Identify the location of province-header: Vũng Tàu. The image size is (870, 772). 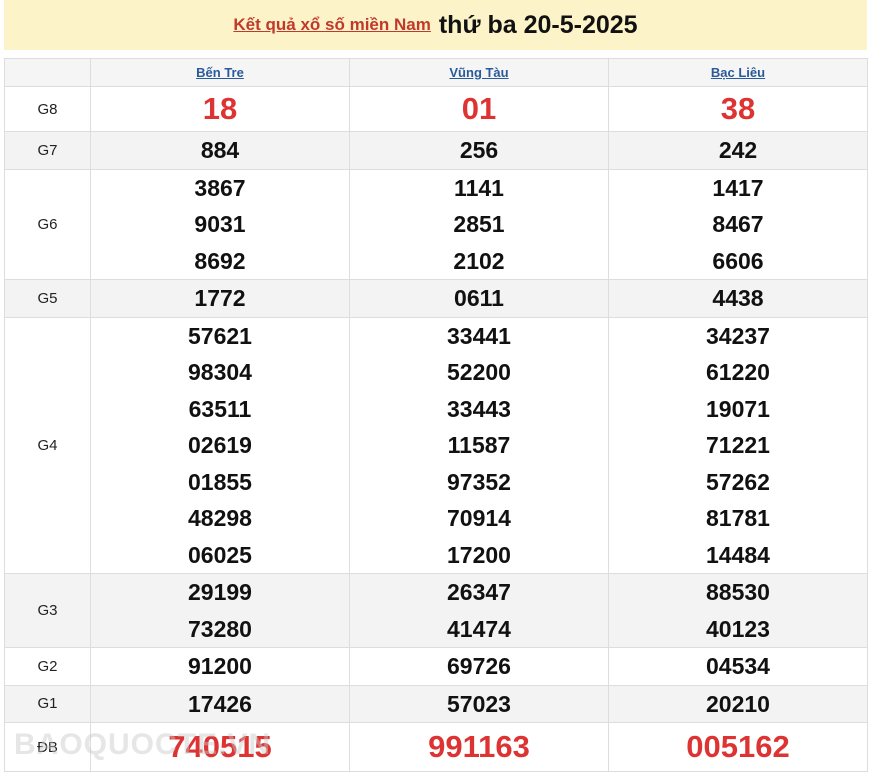
(479, 72).